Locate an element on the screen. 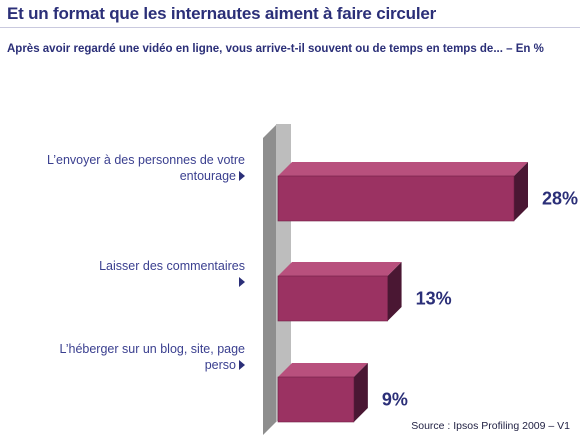 Image resolution: width=580 pixels, height=441 pixels. title-divider is located at coordinates (290, 27).